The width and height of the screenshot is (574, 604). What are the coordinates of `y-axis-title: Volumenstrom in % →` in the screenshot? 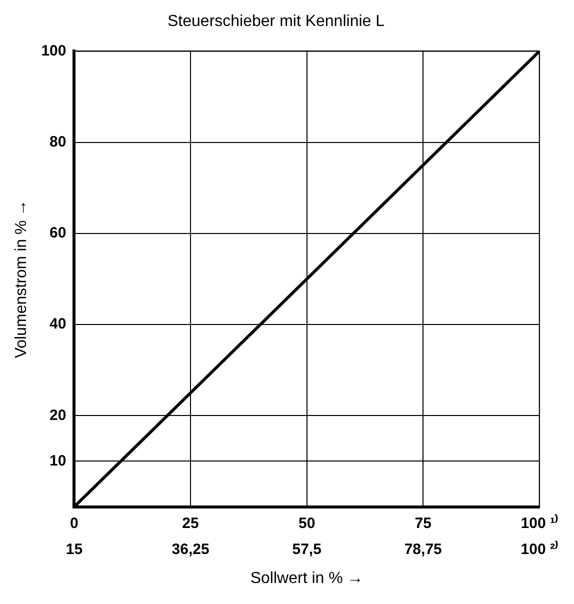 It's located at (21, 279).